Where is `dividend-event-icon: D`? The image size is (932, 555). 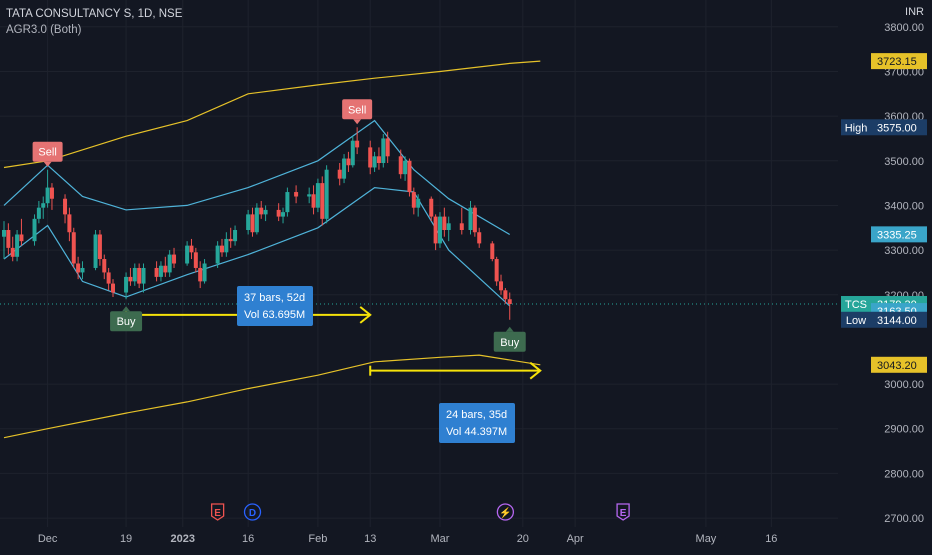
dividend-event-icon: D is located at coordinates (252, 512).